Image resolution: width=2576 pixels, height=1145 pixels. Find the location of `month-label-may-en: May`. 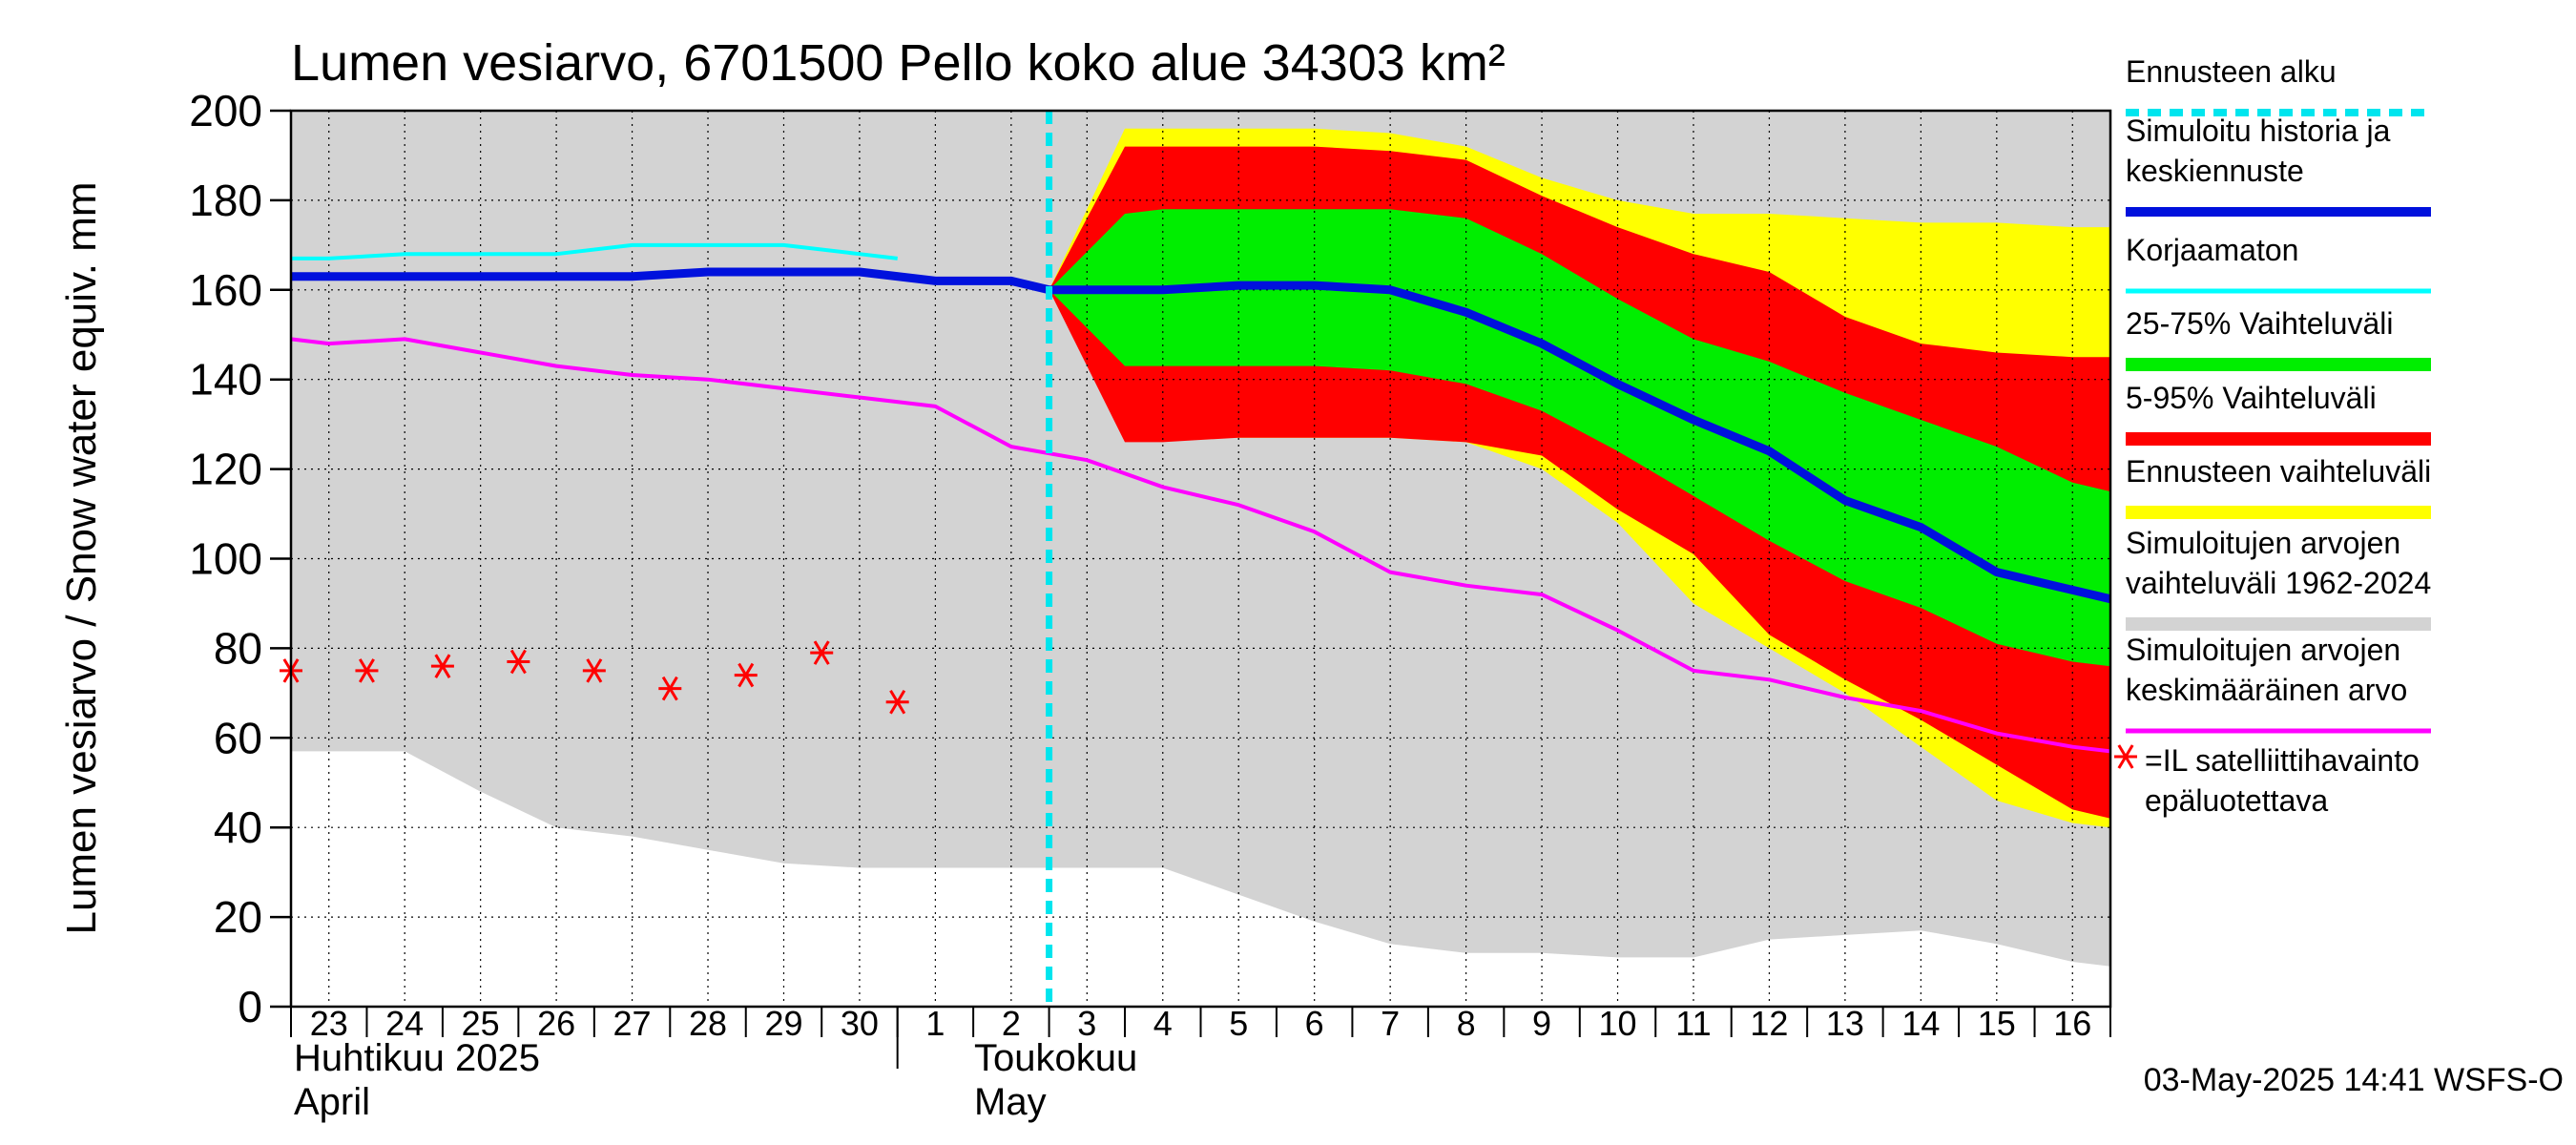

month-label-may-en: May is located at coordinates (1010, 1102).